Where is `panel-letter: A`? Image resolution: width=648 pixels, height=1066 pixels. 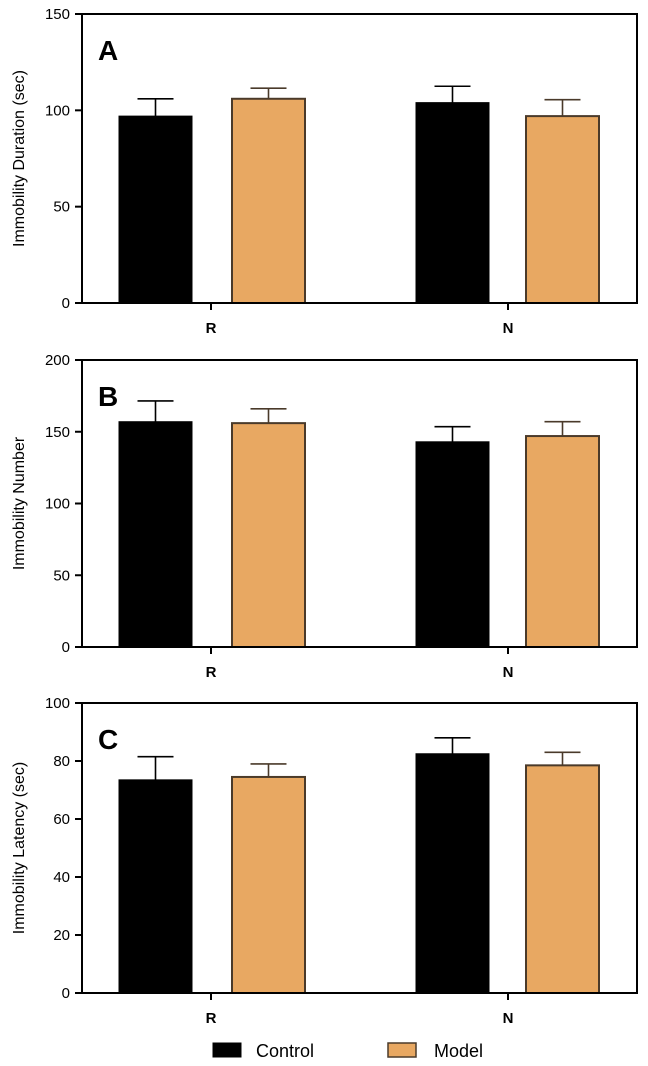
panel-letter: A is located at coordinates (108, 50).